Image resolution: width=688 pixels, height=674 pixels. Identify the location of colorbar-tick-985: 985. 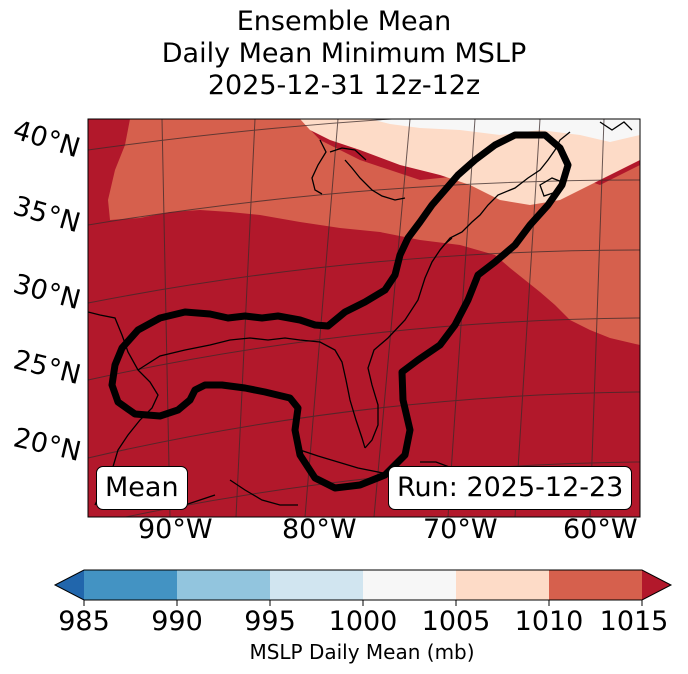
(84, 621).